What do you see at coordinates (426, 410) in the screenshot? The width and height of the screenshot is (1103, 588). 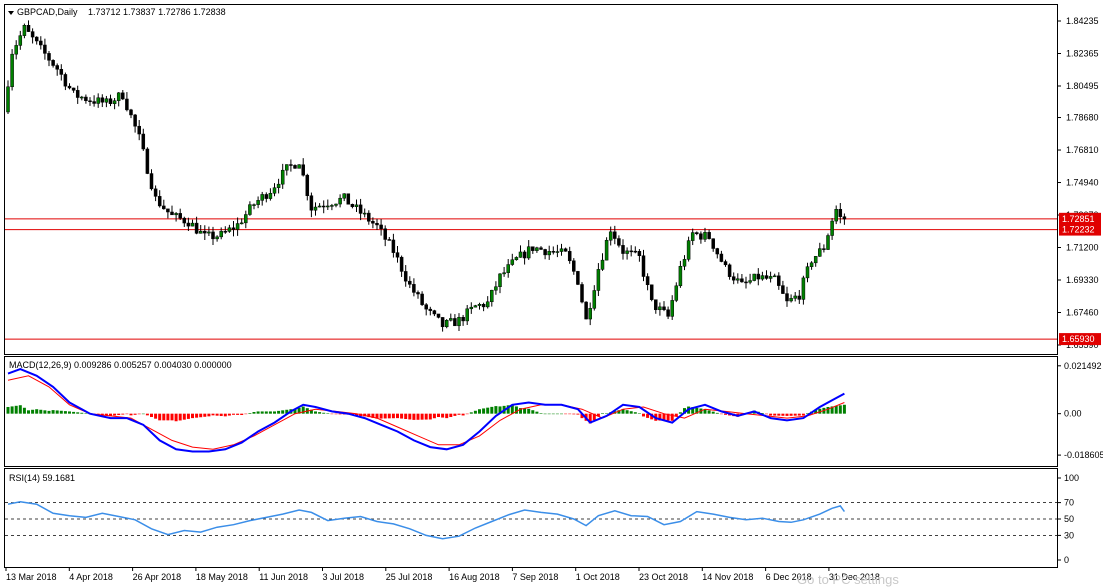 I see `macd-main-line` at bounding box center [426, 410].